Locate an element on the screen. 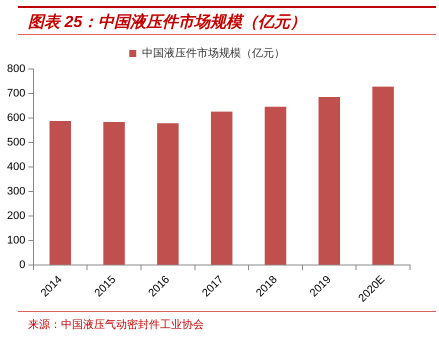 The width and height of the screenshot is (439, 348). legend-label: 中国液压件市场规模（亿元） is located at coordinates (213, 53).